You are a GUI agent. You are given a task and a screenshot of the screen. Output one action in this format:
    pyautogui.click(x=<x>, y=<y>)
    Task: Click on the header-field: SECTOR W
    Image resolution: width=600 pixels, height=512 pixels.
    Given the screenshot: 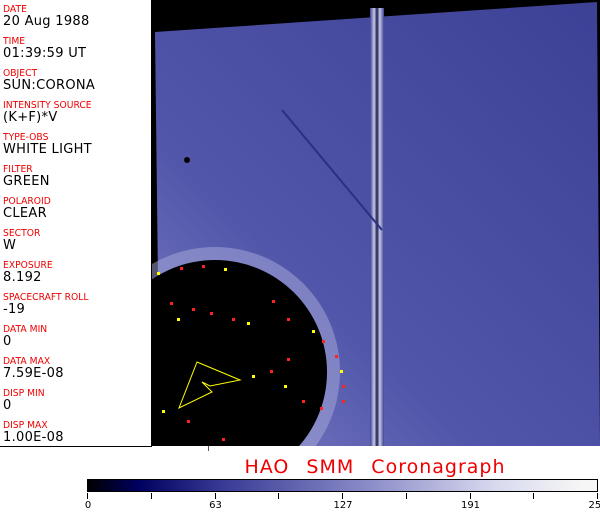 What is the action you would take?
    pyautogui.click(x=23, y=240)
    